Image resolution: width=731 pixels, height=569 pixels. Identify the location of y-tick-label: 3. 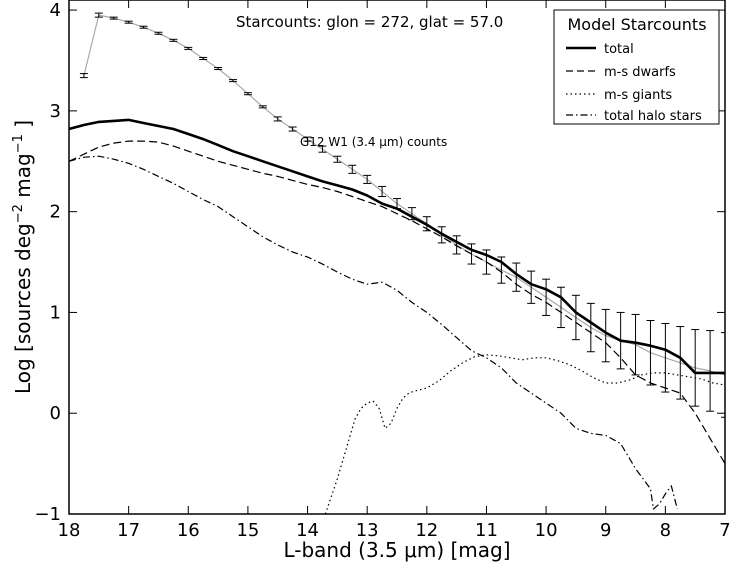
(55, 111).